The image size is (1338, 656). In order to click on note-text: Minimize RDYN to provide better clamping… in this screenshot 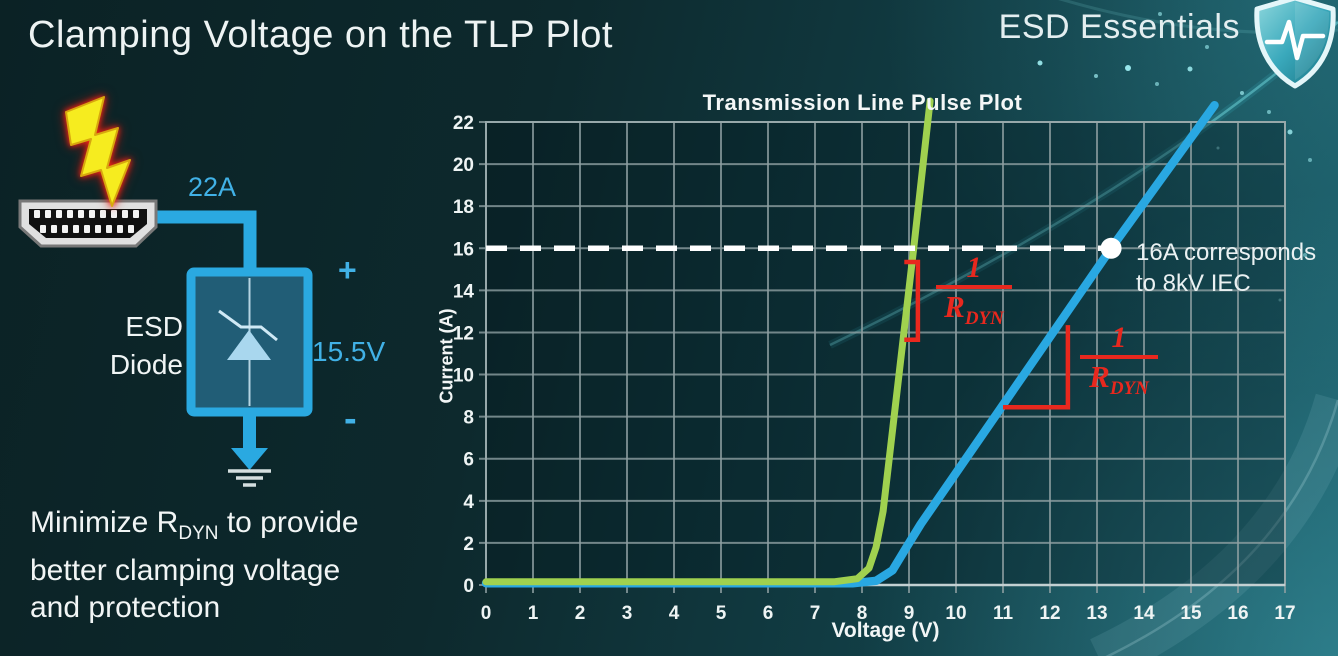, I will do `click(194, 565)`.